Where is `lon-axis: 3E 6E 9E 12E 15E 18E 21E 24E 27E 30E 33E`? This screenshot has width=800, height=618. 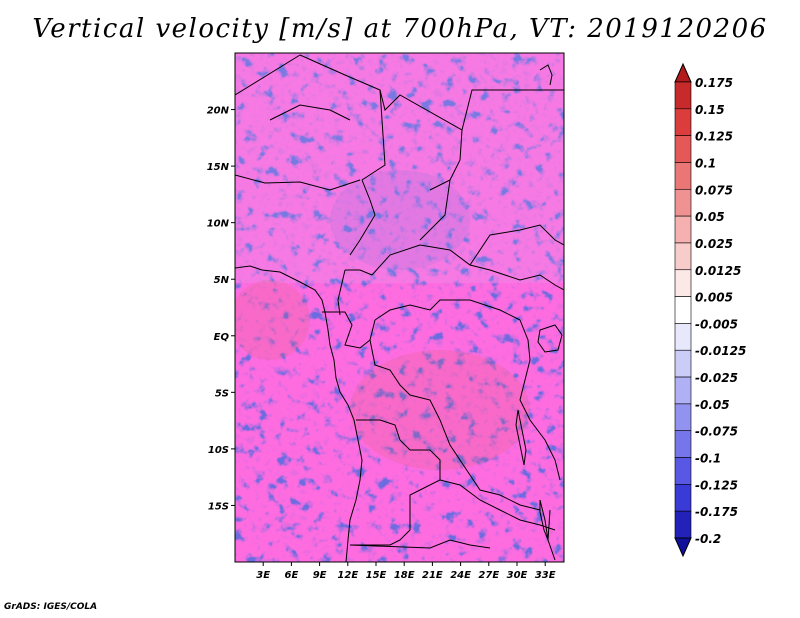 lon-axis: 3E 6E 9E 12E 15E 18E 21E 24E 27E 30E 33E is located at coordinates (406, 571).